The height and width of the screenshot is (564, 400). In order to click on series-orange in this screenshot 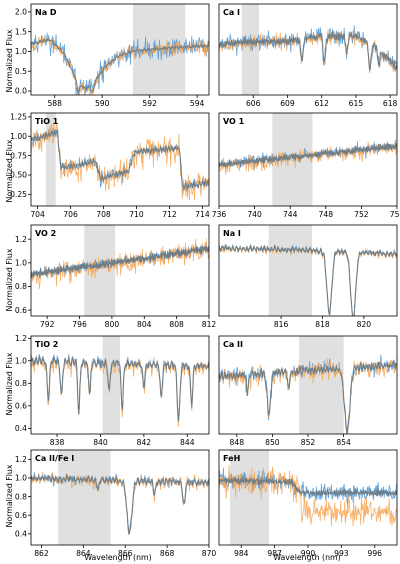, I will do `click(120, 263)`.